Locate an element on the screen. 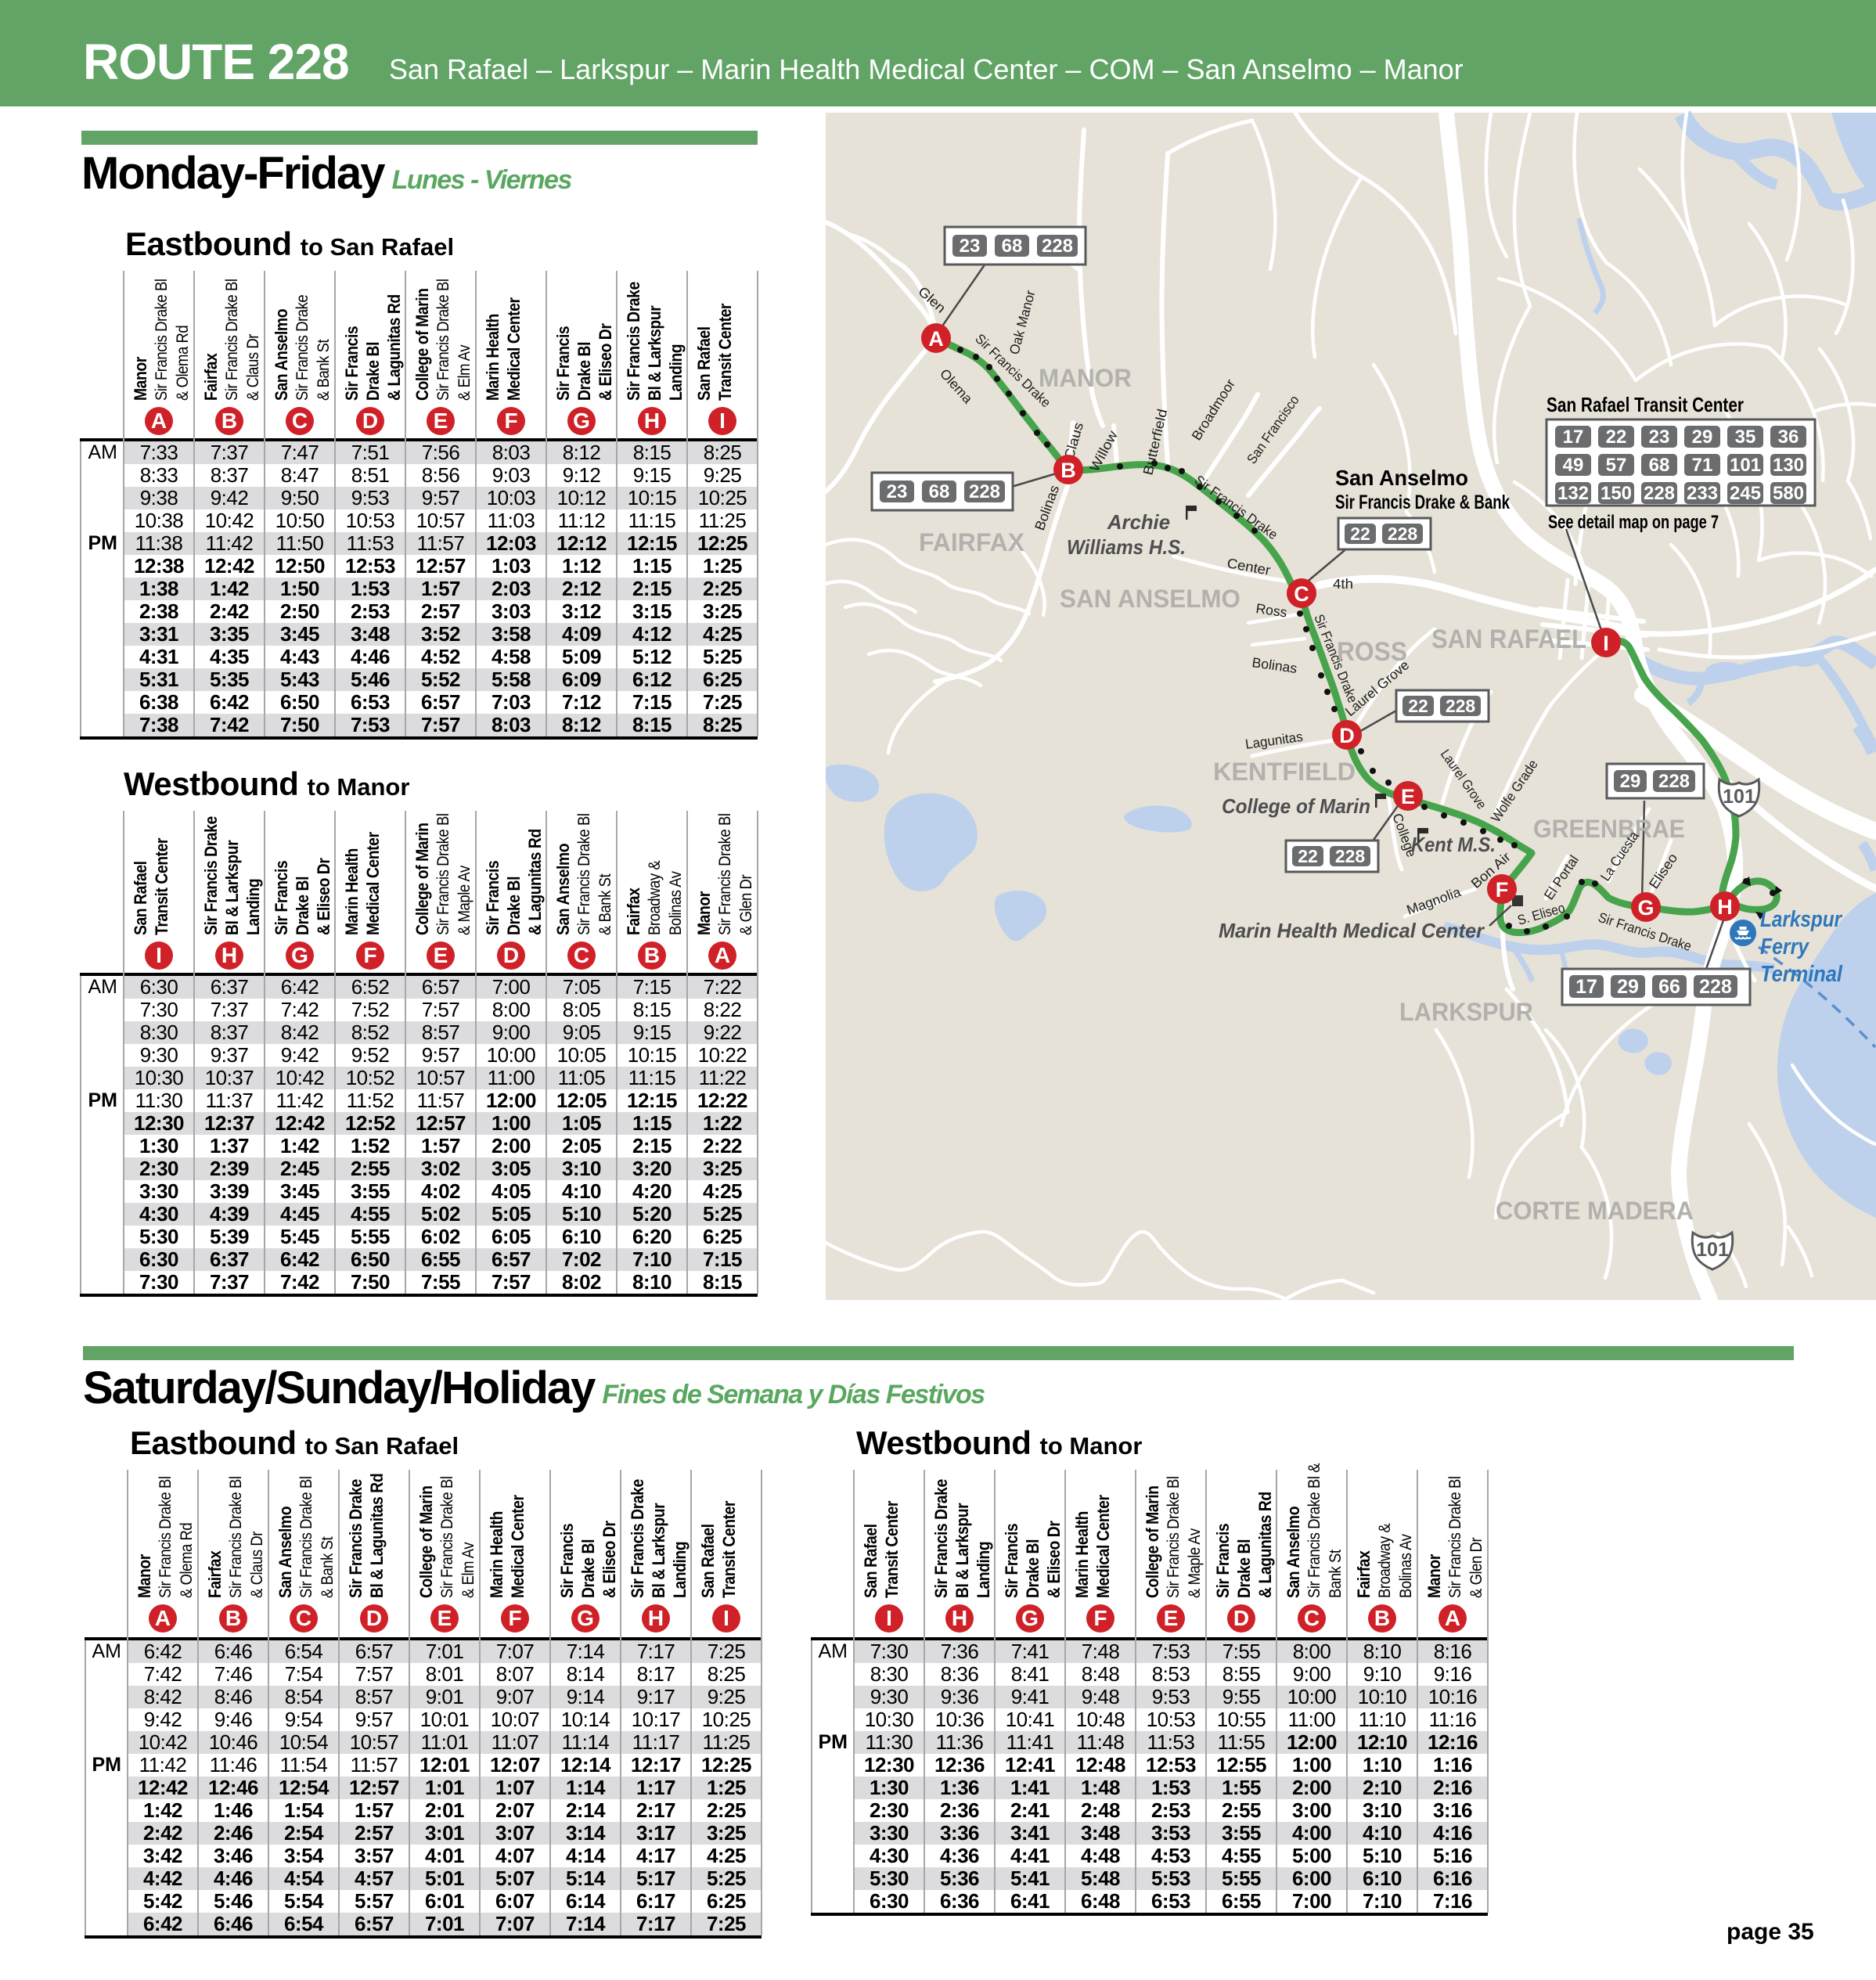  svg-text: SAN ANSELMO is located at coordinates (1150, 599).